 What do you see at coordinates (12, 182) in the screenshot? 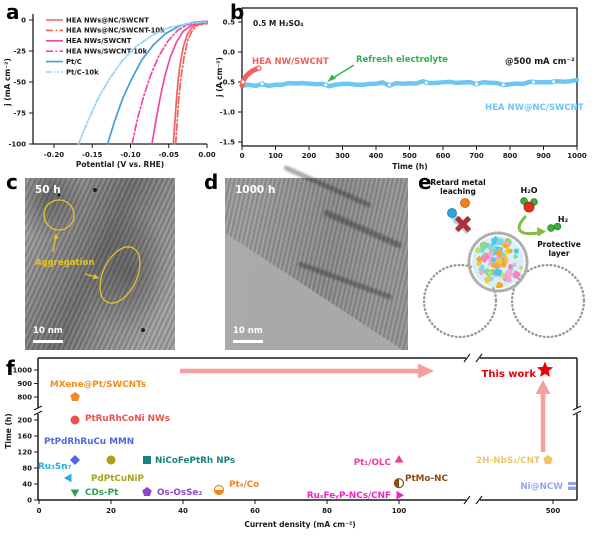
I see `panel-label-c: c` at bounding box center [12, 182].